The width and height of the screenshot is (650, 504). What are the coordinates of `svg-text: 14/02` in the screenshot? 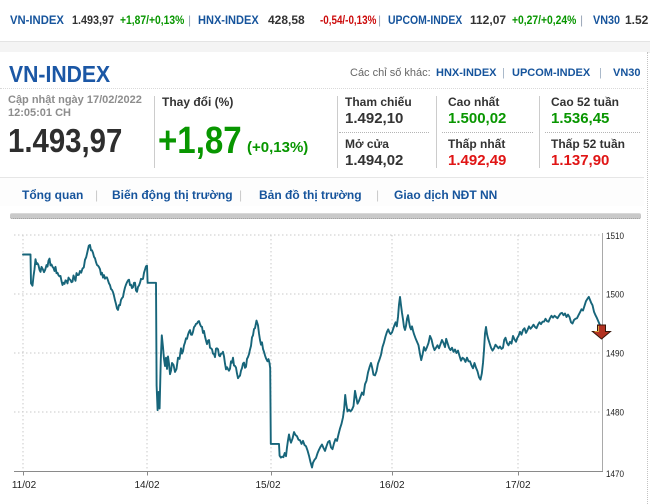 It's located at (146, 485).